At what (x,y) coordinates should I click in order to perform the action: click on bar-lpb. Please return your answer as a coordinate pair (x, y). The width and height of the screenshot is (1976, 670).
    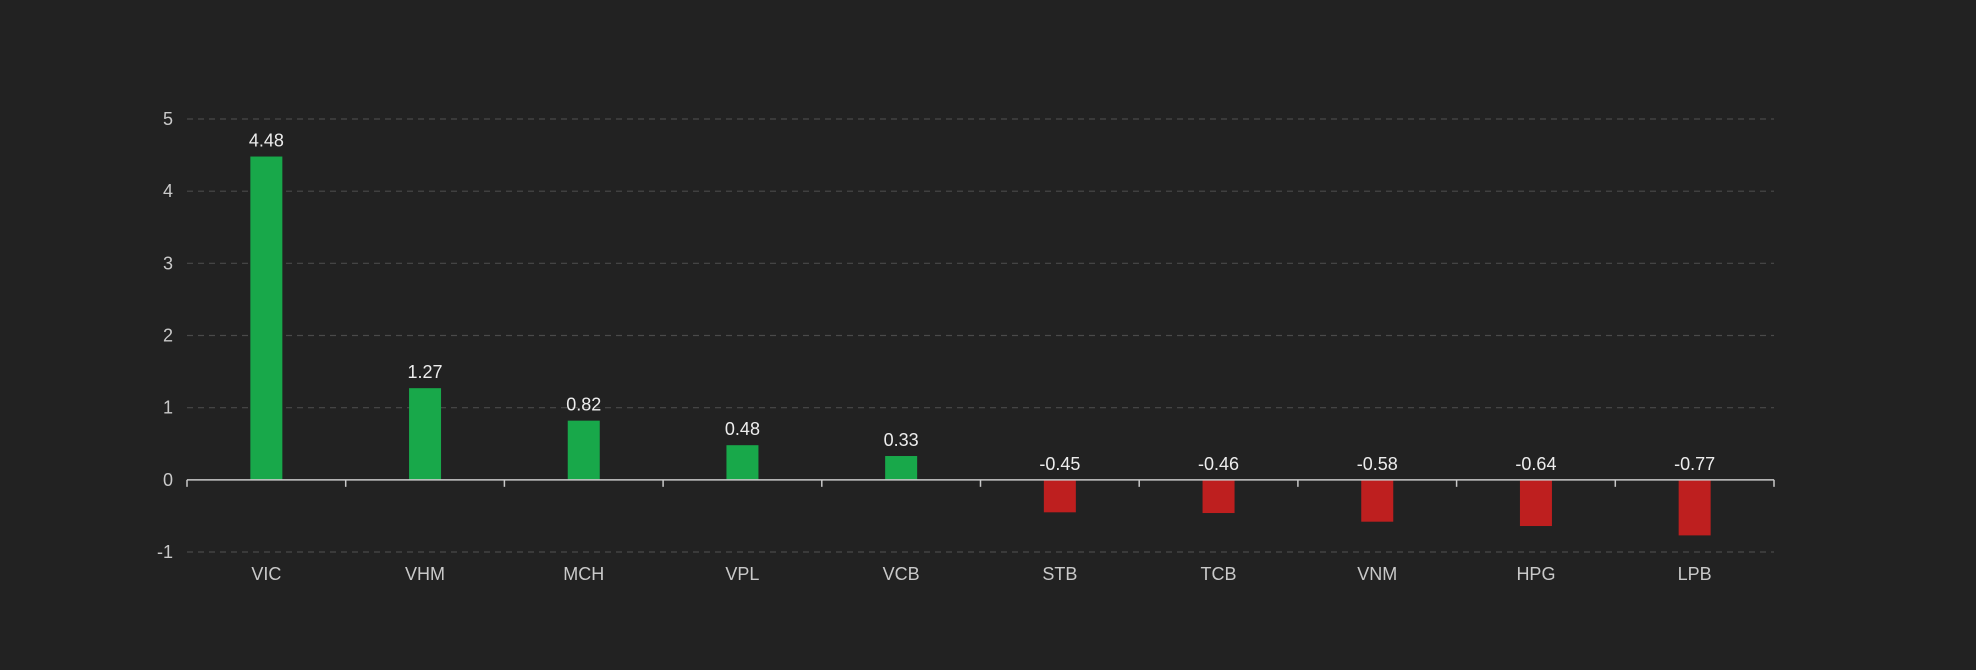
    Looking at the image, I should click on (1694, 507).